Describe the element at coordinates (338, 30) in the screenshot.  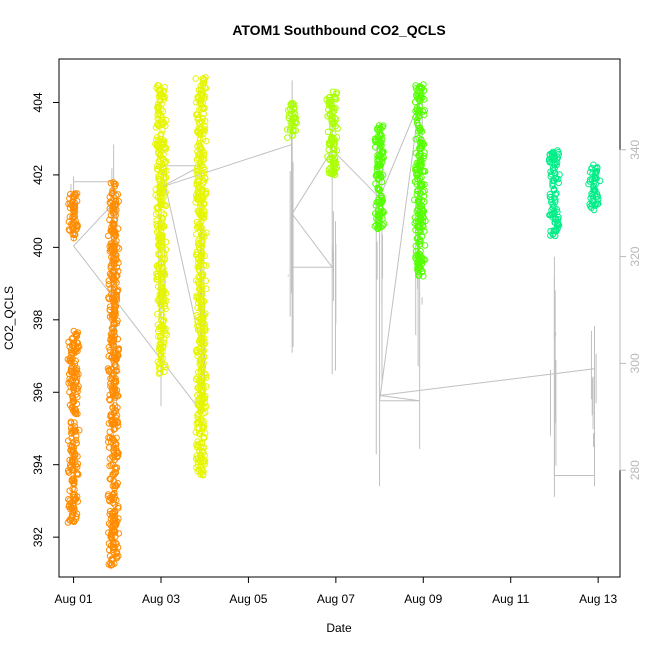
I see `chart-title: ATOM1 Southbound CO2_QCLS` at that location.